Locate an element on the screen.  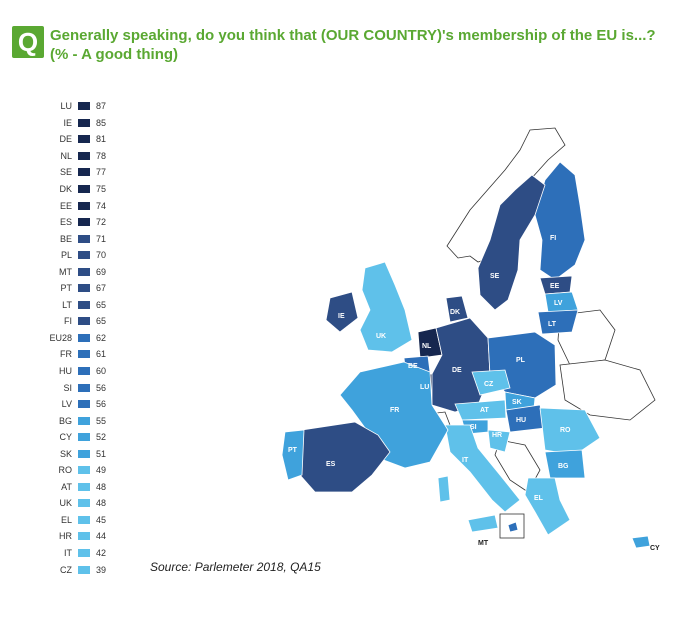
legend-row-ro: RO 49 is located at coordinates (85, 470).